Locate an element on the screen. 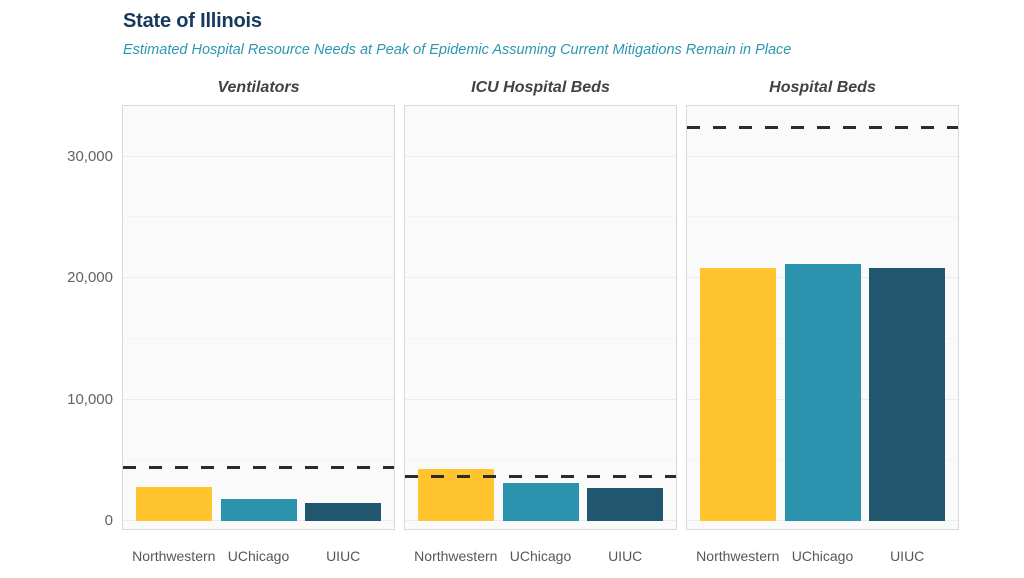 The width and height of the screenshot is (1024, 578). x-axis-label-icu-hospital-beds-northwestern: Northwestern is located at coordinates (456, 556).